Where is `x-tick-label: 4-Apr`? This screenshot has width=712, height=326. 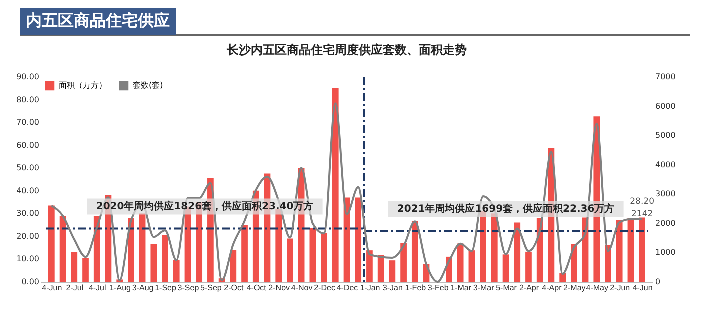
x-tick-label: 4-Apr is located at coordinates (552, 288).